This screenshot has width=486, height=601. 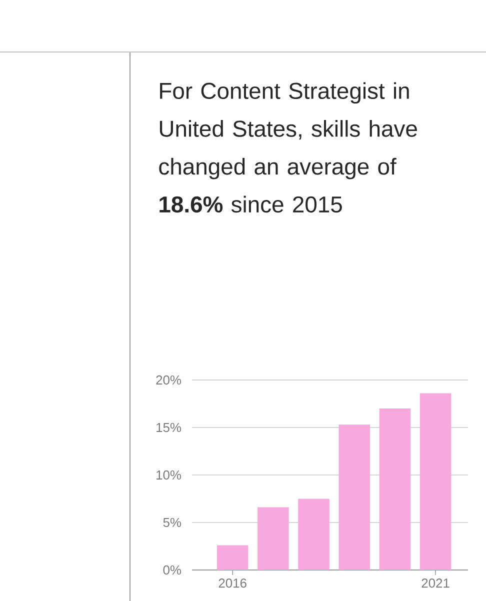 I want to click on x-tick-label: 2016, so click(x=232, y=583).